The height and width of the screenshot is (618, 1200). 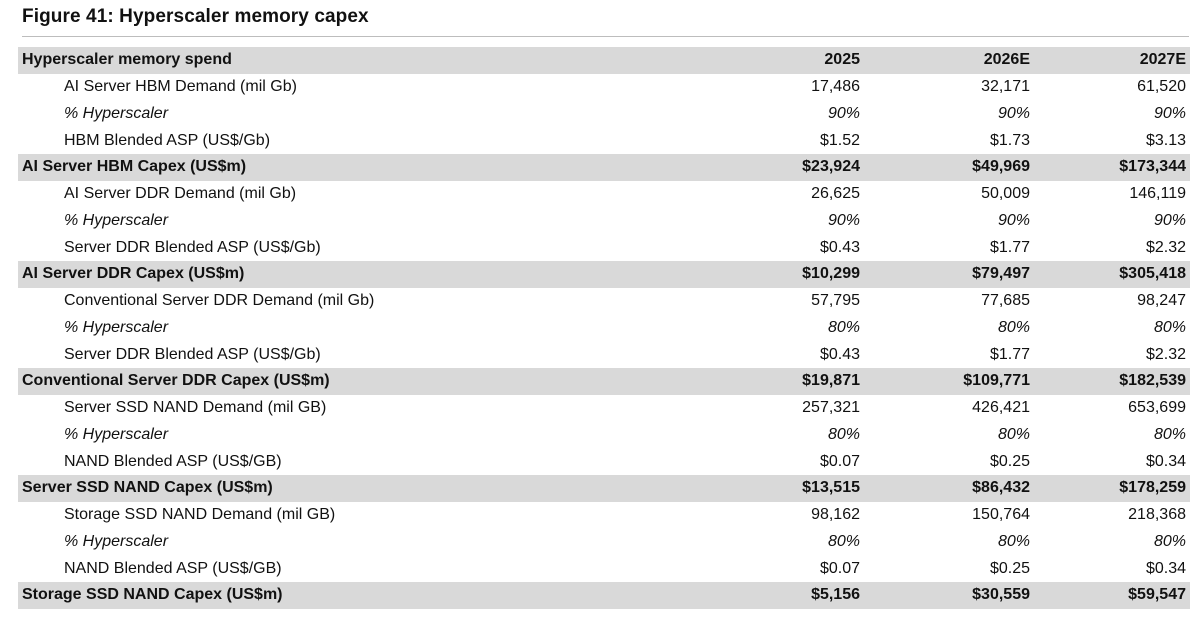 What do you see at coordinates (346, 167) in the screenshot?
I see `row-label: AI Server HBM Capex (US$m)` at bounding box center [346, 167].